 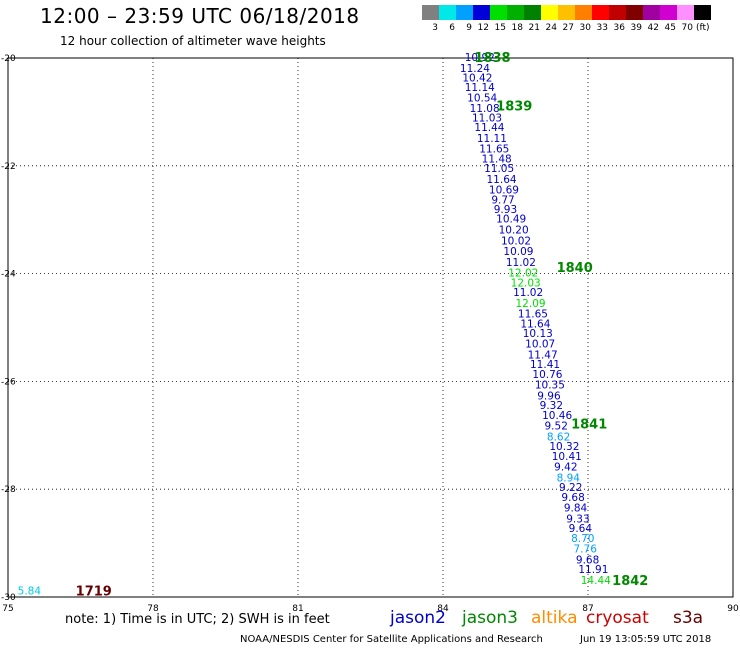 I want to click on legend-tick: 42, so click(x=653, y=28).